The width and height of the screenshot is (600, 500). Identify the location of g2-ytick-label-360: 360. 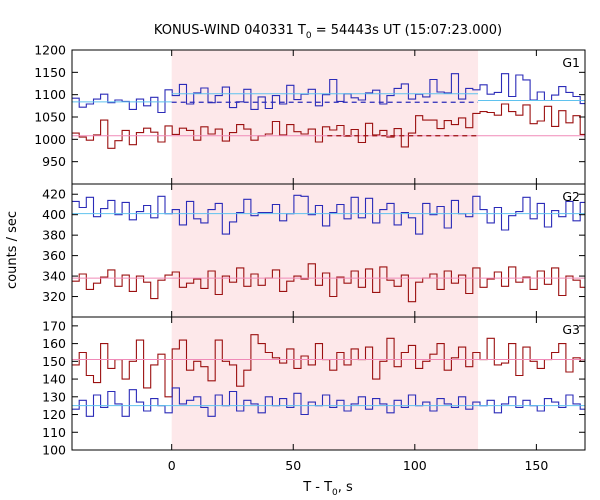
(54, 255).